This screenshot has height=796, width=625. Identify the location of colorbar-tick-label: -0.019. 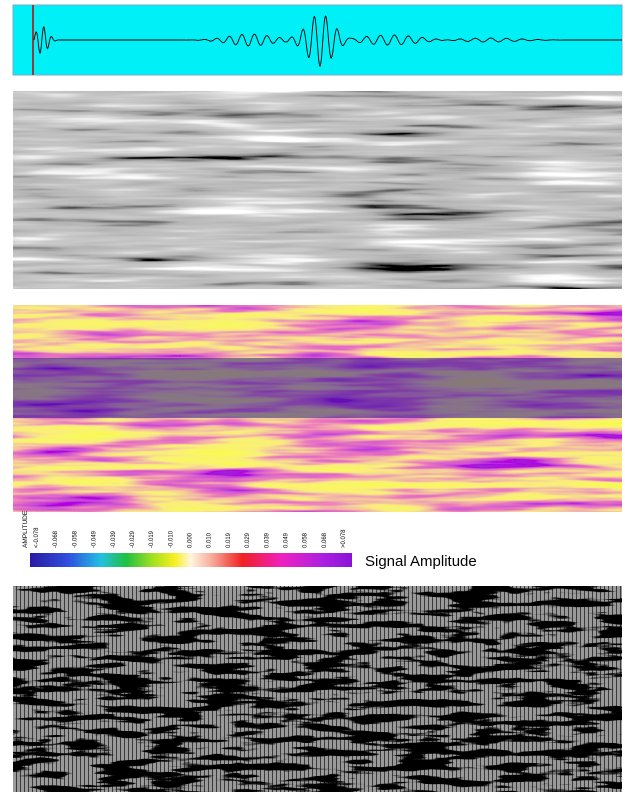
(152, 539).